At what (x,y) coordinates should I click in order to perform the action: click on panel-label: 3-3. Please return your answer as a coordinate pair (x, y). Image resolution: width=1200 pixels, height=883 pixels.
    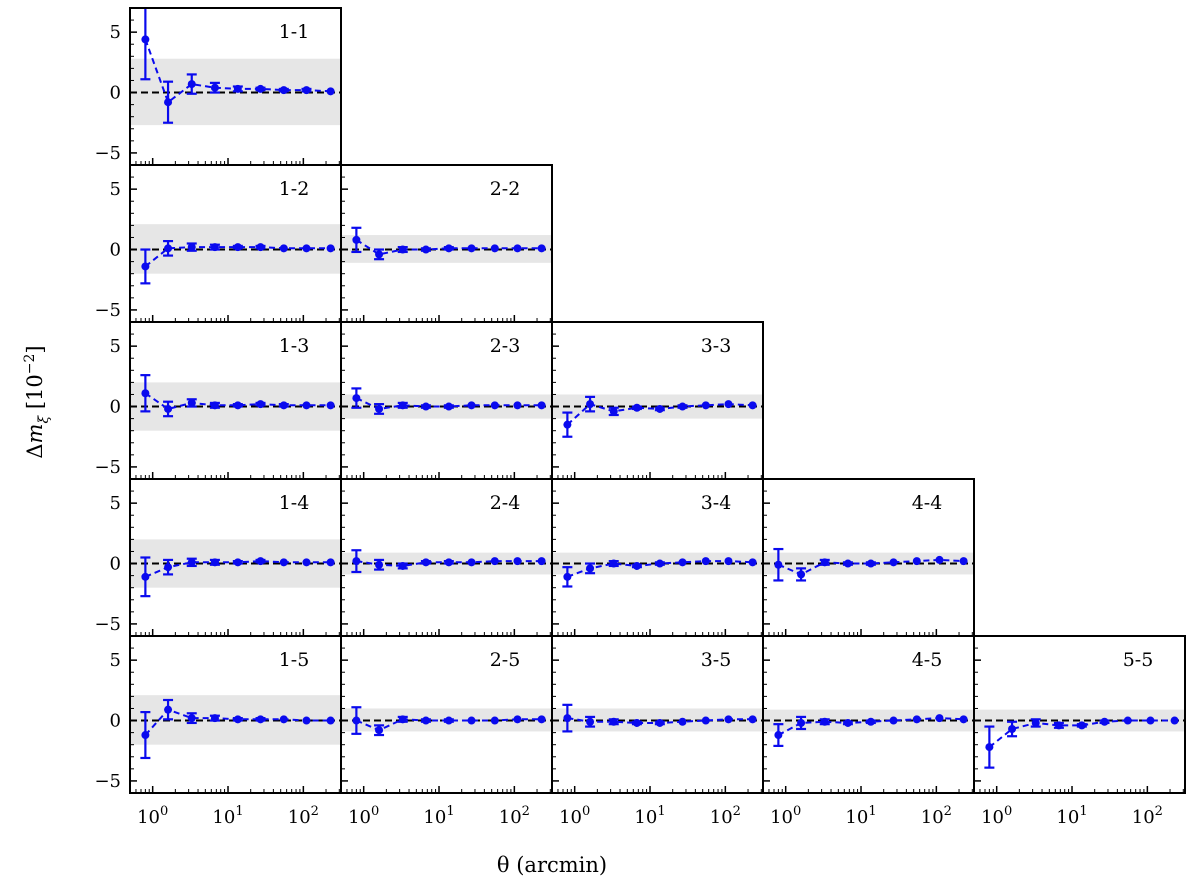
    Looking at the image, I should click on (716, 346).